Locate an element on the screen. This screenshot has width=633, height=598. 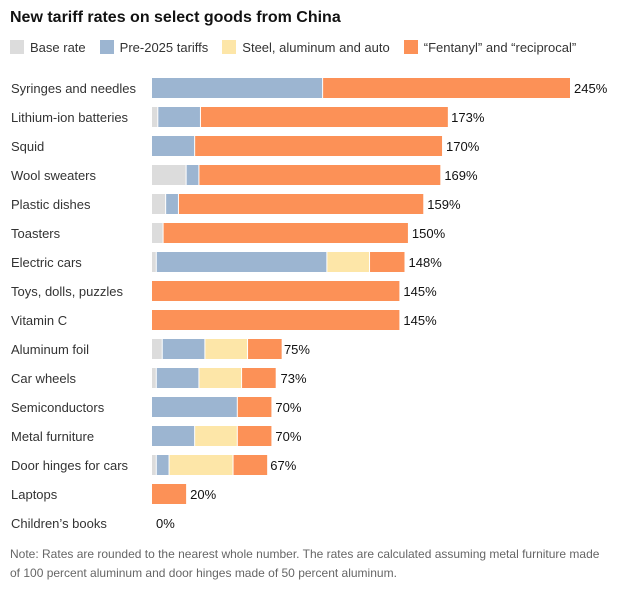
legend-label-pre-2025: Pre-2025 tariffs is located at coordinates (164, 47).